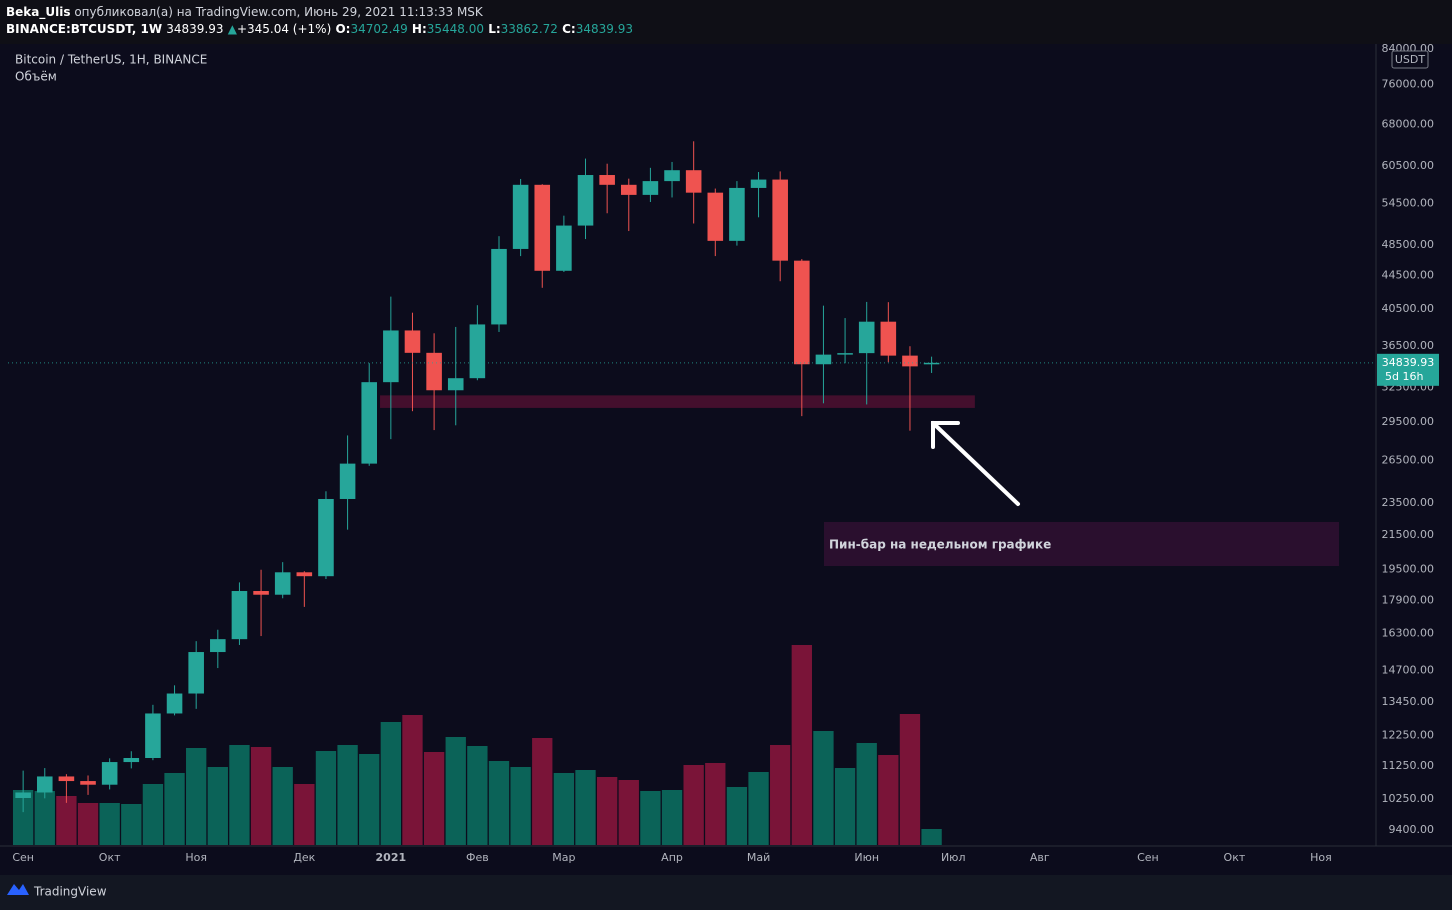  I want to click on o-label: O:, so click(342, 29).